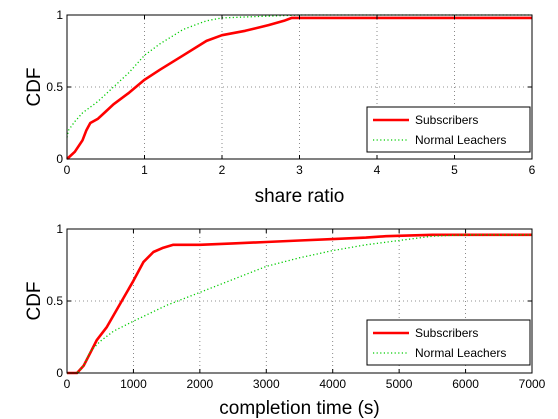 This screenshot has height=419, width=558. What do you see at coordinates (133, 384) in the screenshot?
I see `x-tick-label: 1000` at bounding box center [133, 384].